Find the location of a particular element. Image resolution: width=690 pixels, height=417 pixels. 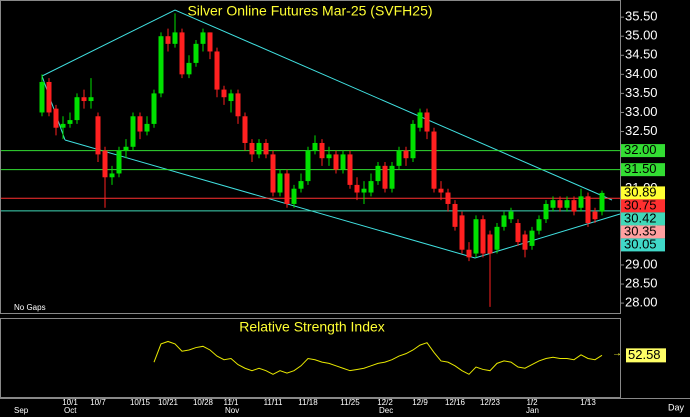

rsi-value-label: 52.58 is located at coordinates (644, 354).